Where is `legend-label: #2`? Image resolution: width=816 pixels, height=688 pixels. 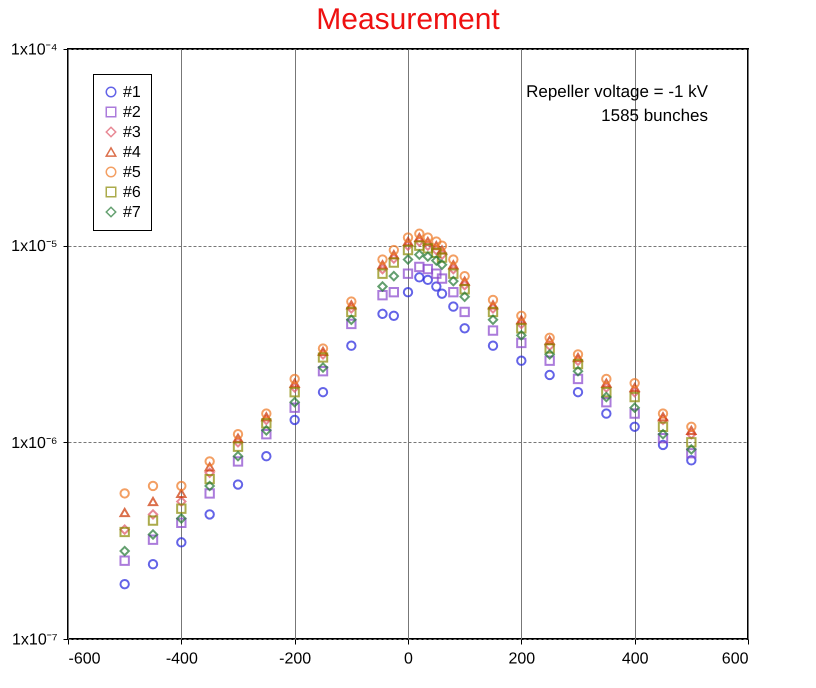 legend-label: #2 is located at coordinates (132, 112).